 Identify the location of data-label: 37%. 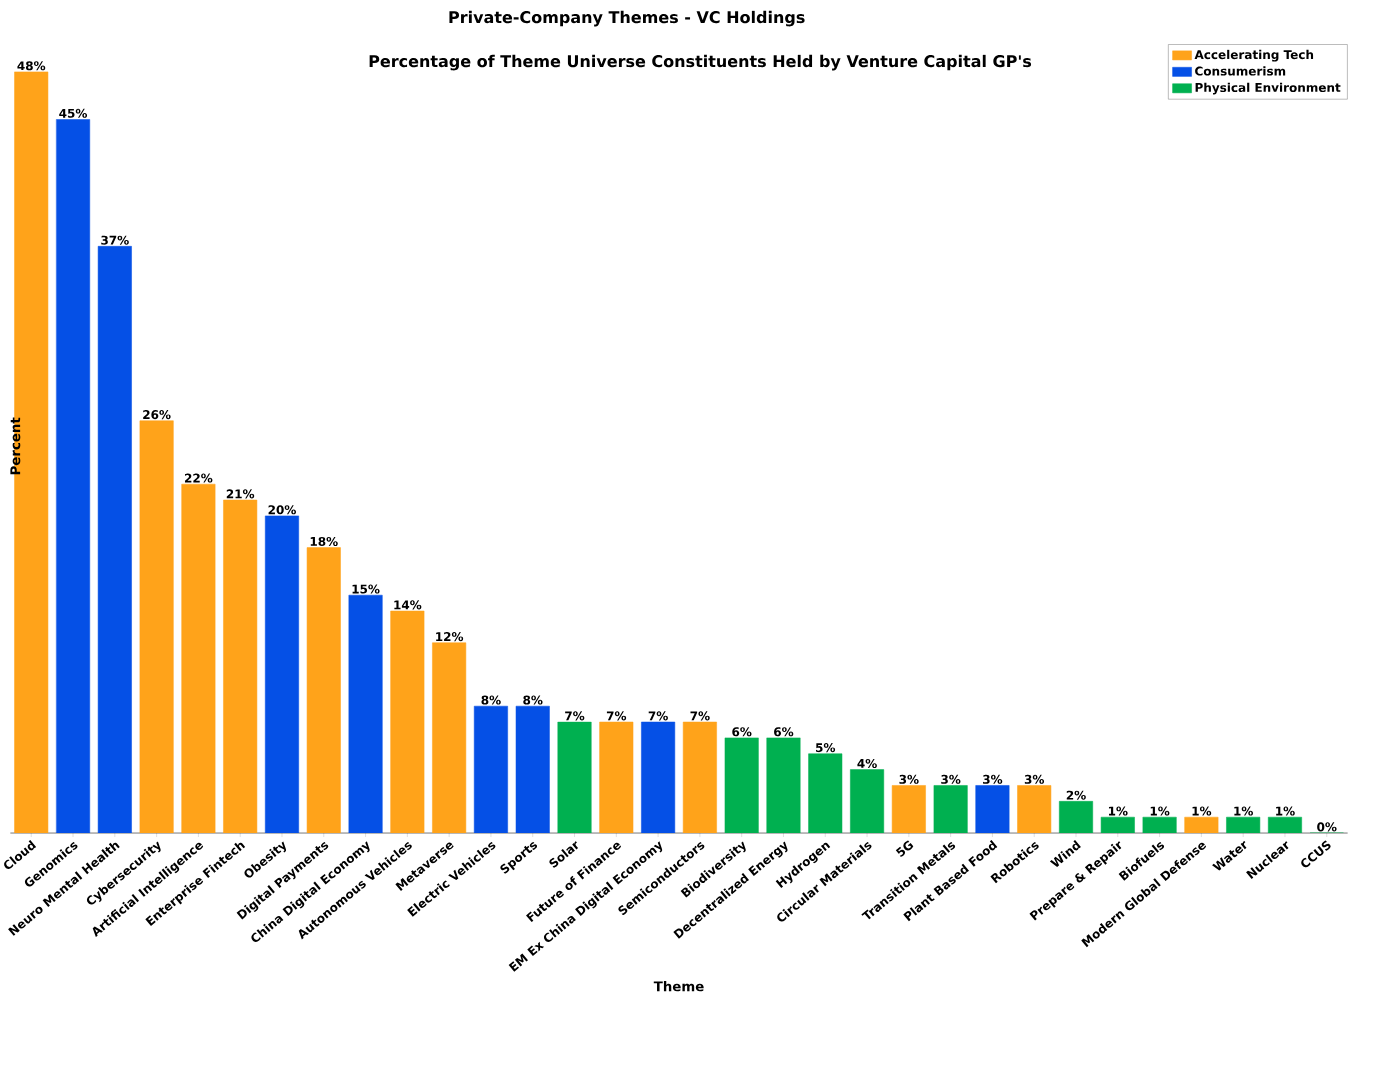
(115, 240).